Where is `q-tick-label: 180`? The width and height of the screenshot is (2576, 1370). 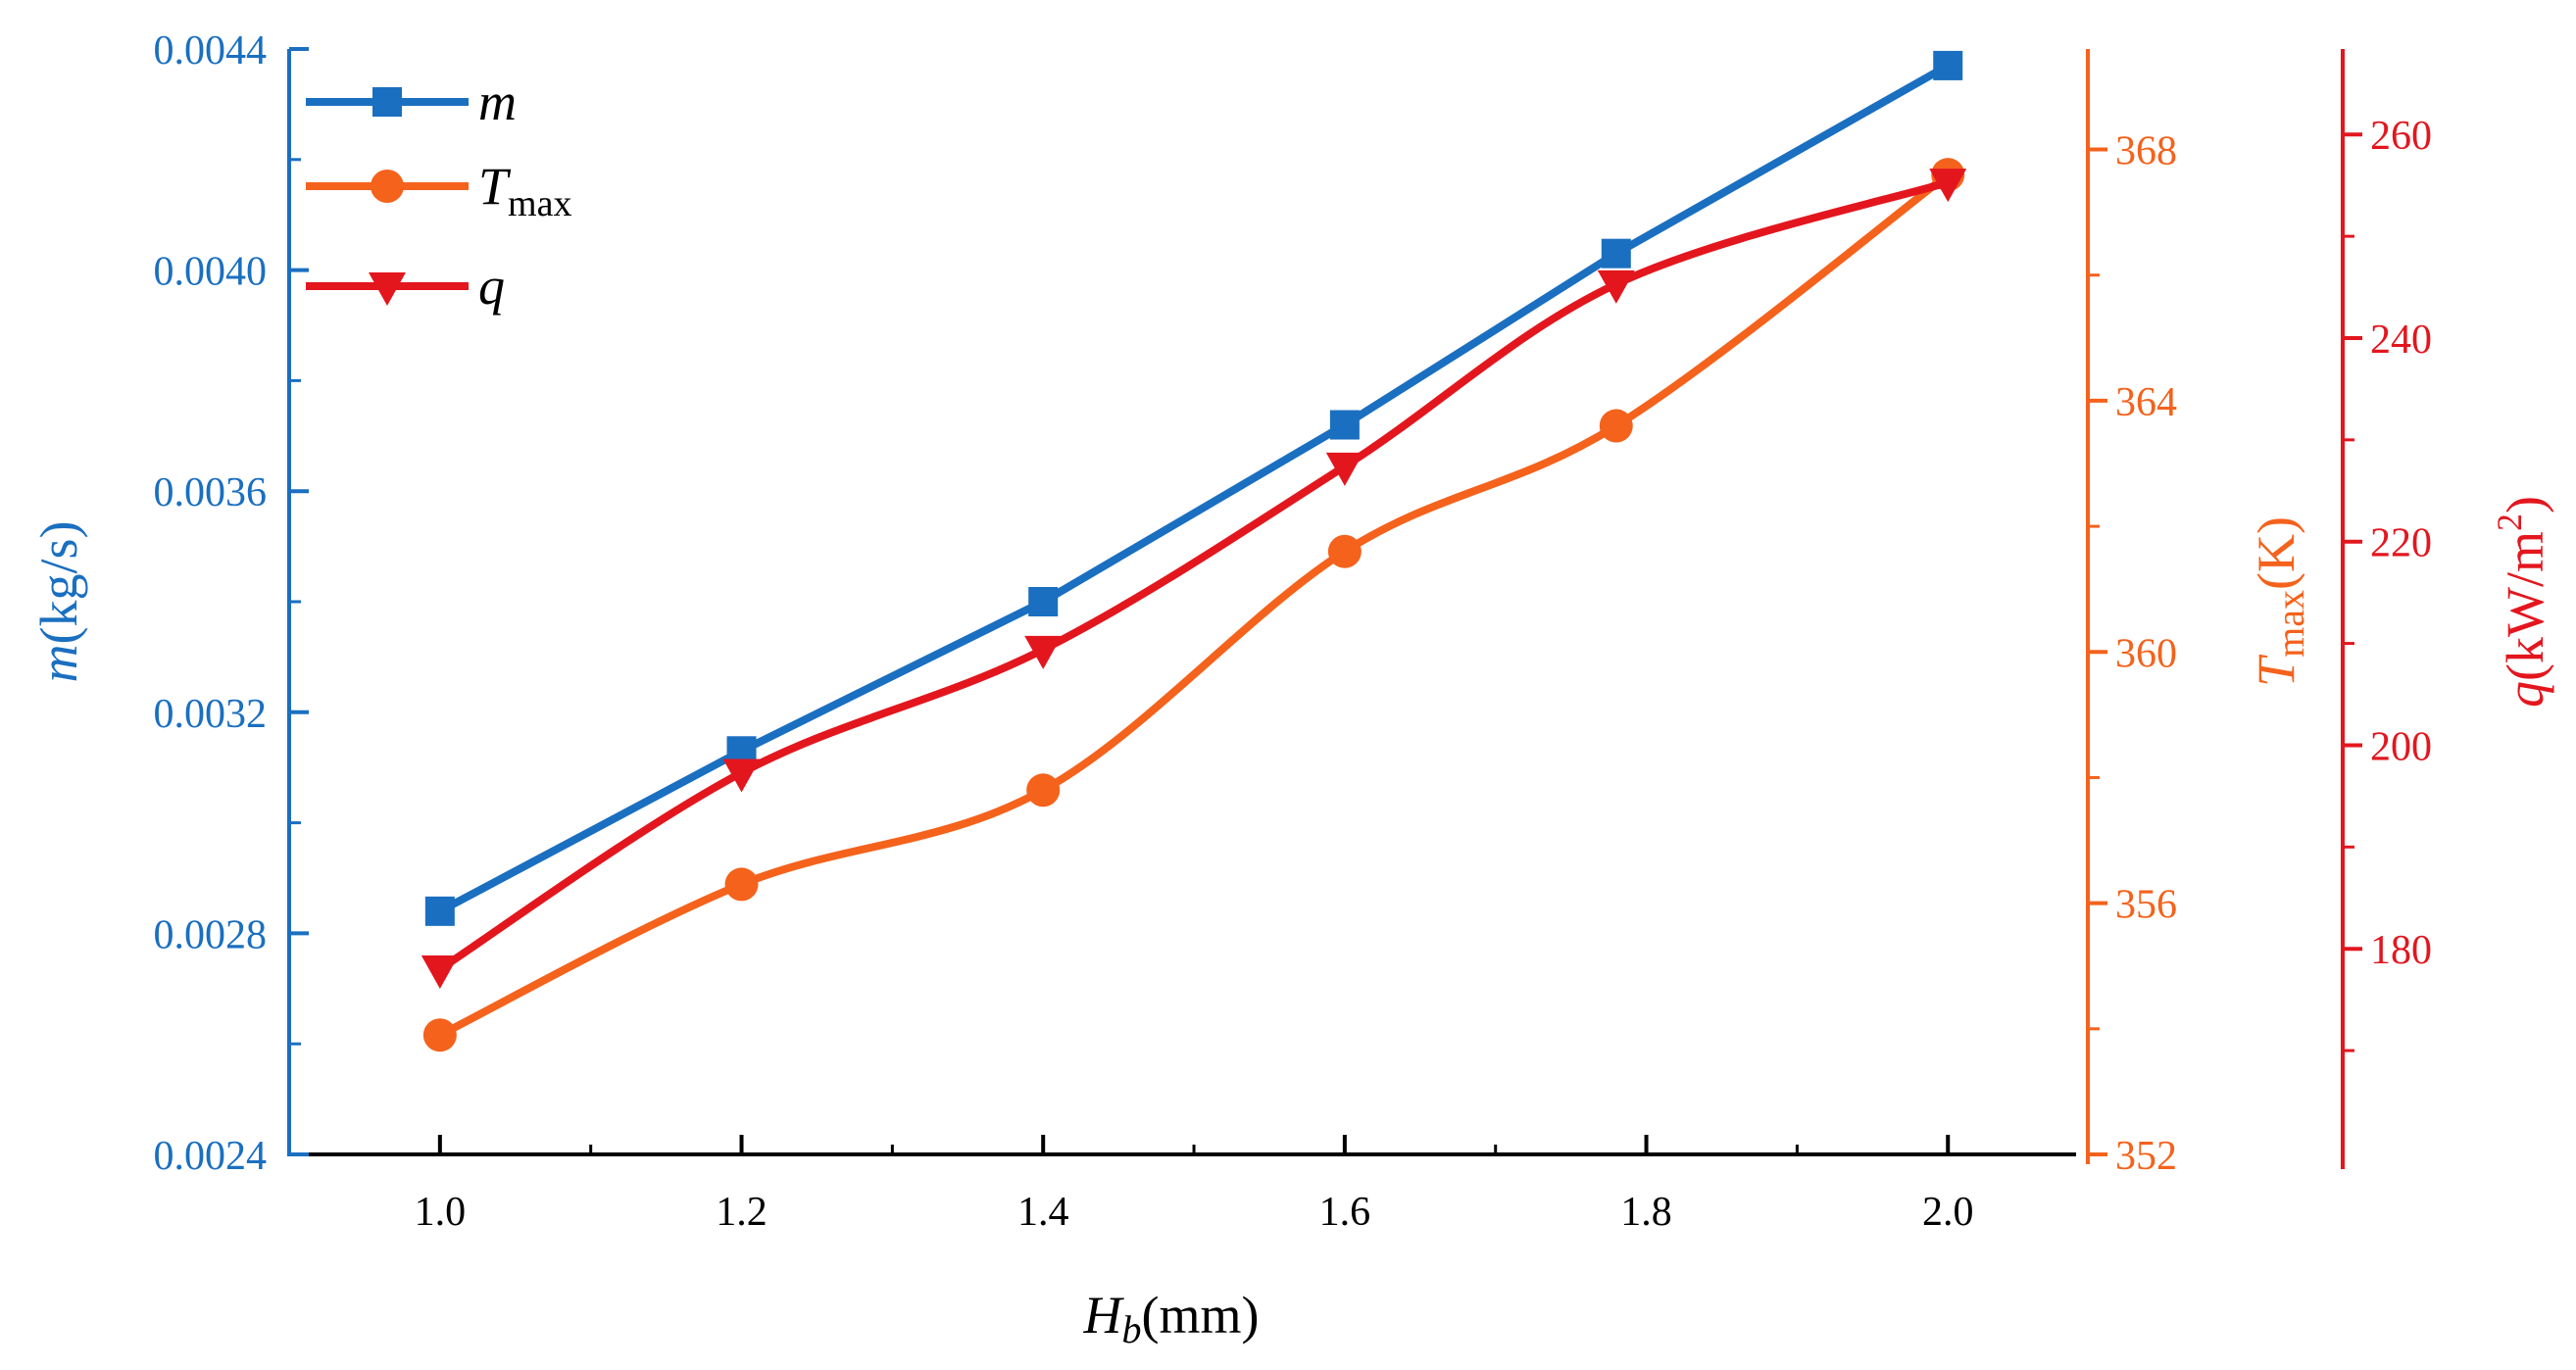
q-tick-label: 180 is located at coordinates (2401, 950).